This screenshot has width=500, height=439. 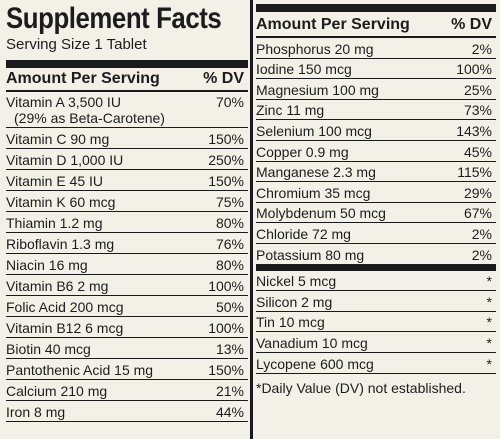 I want to click on nutrient-name: Nickel 5 mcg, so click(x=296, y=281).